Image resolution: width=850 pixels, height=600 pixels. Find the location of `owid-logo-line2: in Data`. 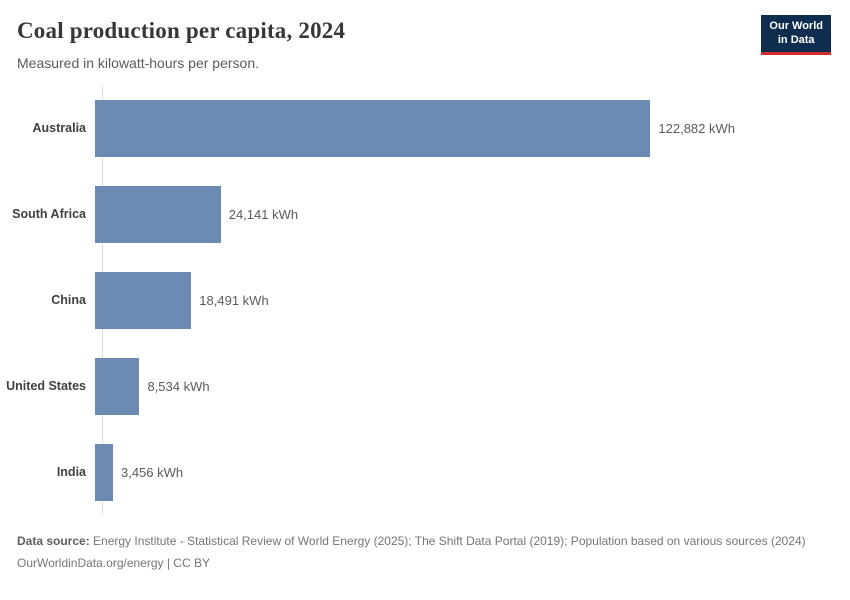

owid-logo-line2: in Data is located at coordinates (796, 39).